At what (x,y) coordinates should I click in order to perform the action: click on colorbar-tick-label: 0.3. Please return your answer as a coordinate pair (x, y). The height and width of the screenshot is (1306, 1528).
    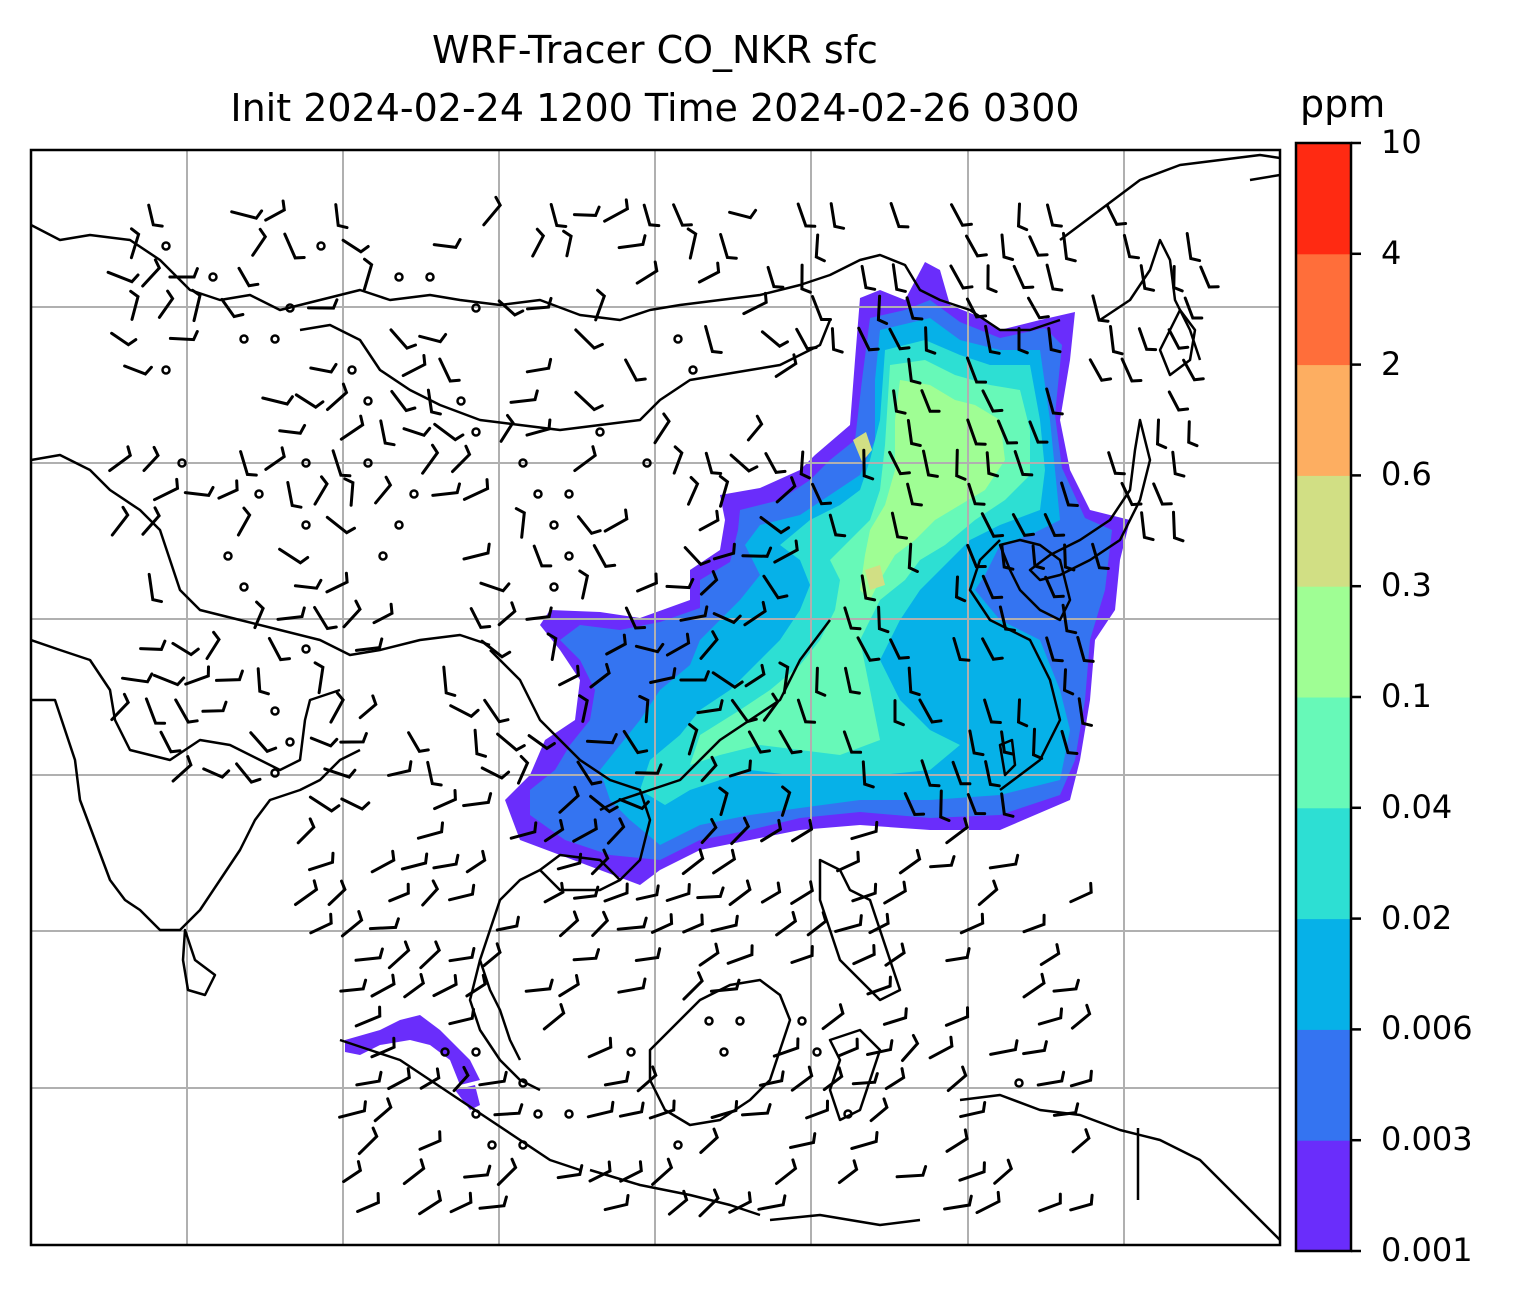
    Looking at the image, I should click on (1406, 585).